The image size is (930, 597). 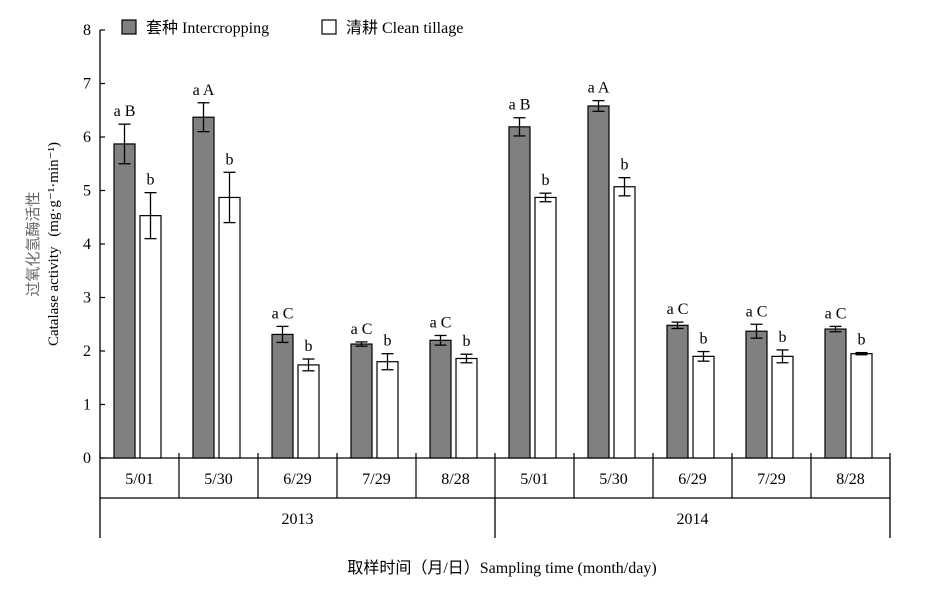 I want to click on x-axis-title: 取样时间（月/日）Sampling time (month/day), so click(x=501, y=568).